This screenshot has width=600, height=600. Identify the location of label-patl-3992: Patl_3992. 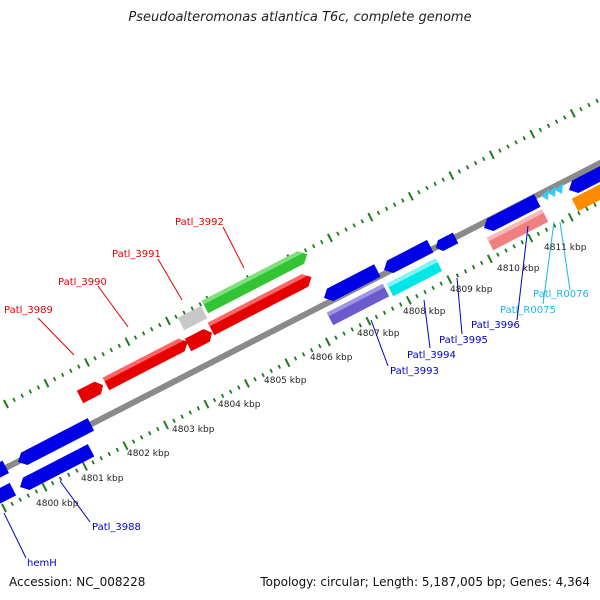
(199, 222).